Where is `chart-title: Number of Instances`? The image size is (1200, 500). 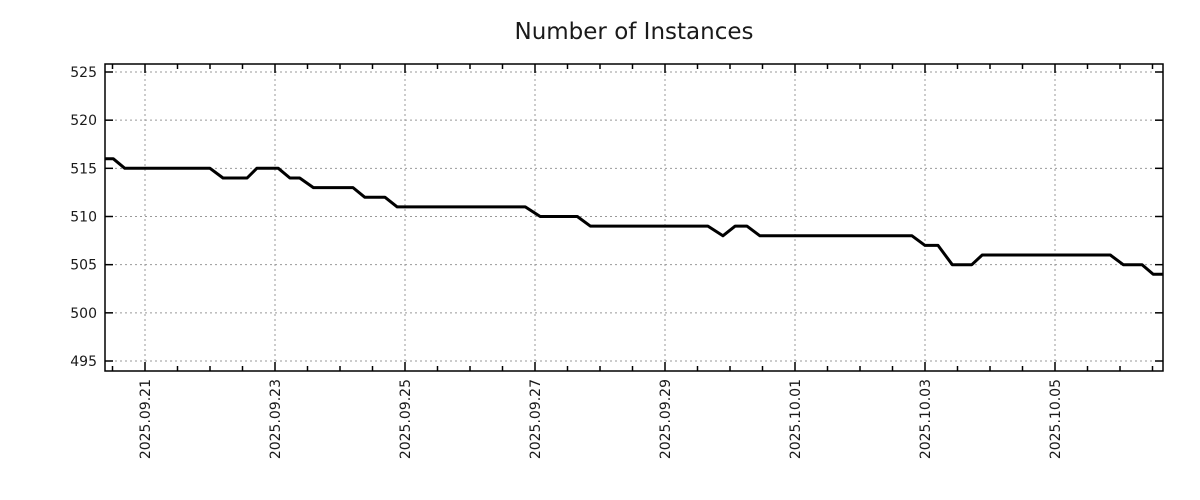 chart-title: Number of Instances is located at coordinates (634, 32).